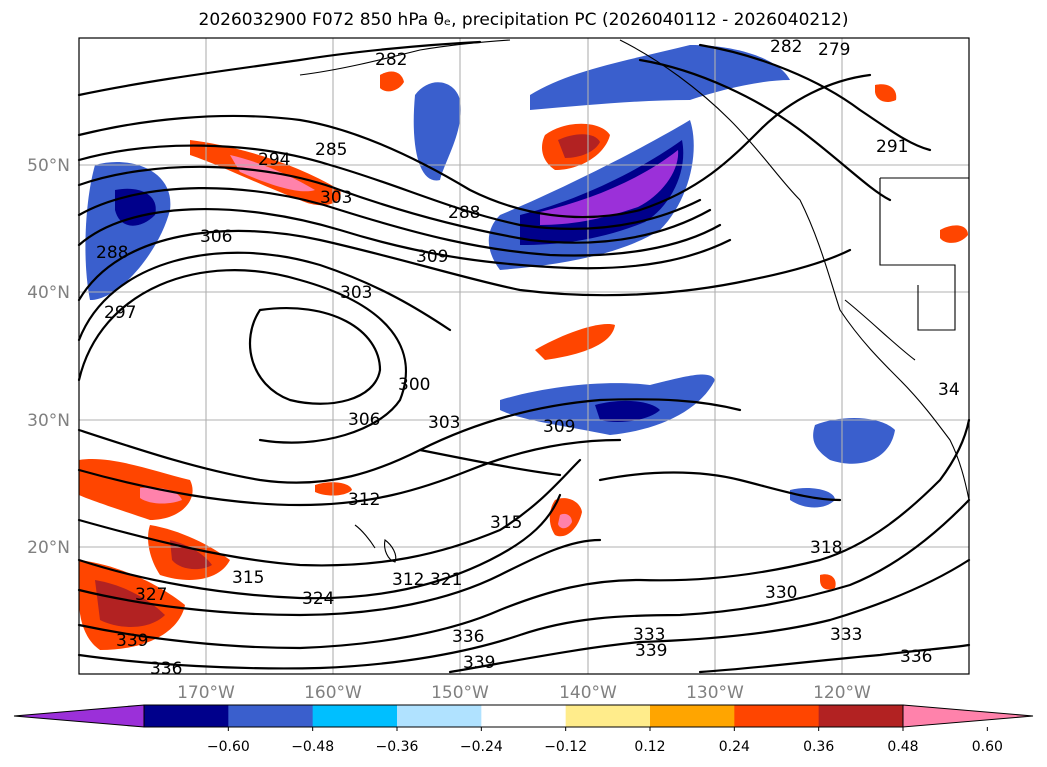 The image size is (1047, 767). What do you see at coordinates (397, 747) in the screenshot?
I see `colorbar-tick-label: −0.36` at bounding box center [397, 747].